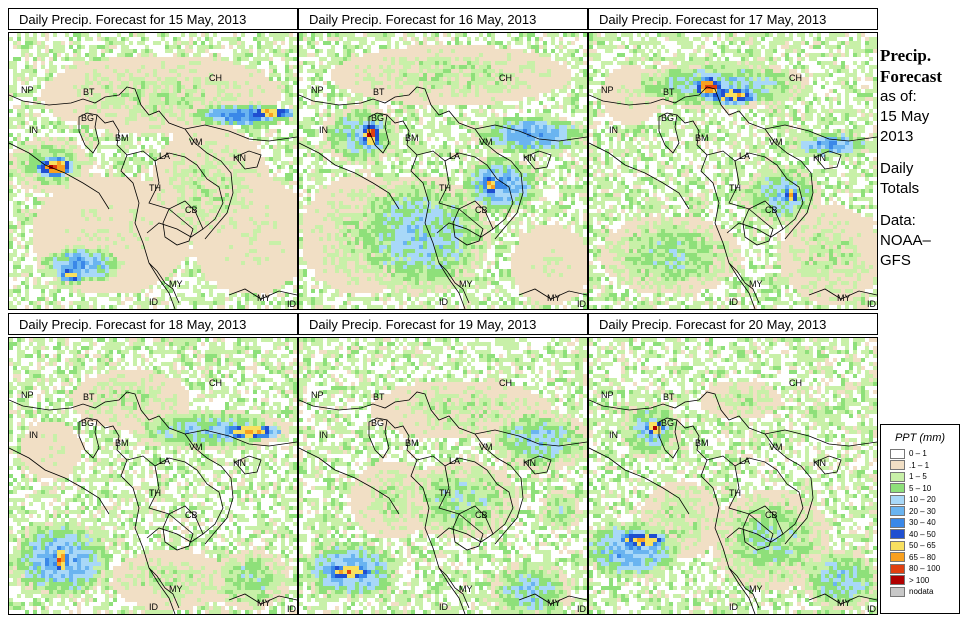  What do you see at coordinates (924, 535) in the screenshot?
I see `legend-item: 40 – 50` at bounding box center [924, 535].